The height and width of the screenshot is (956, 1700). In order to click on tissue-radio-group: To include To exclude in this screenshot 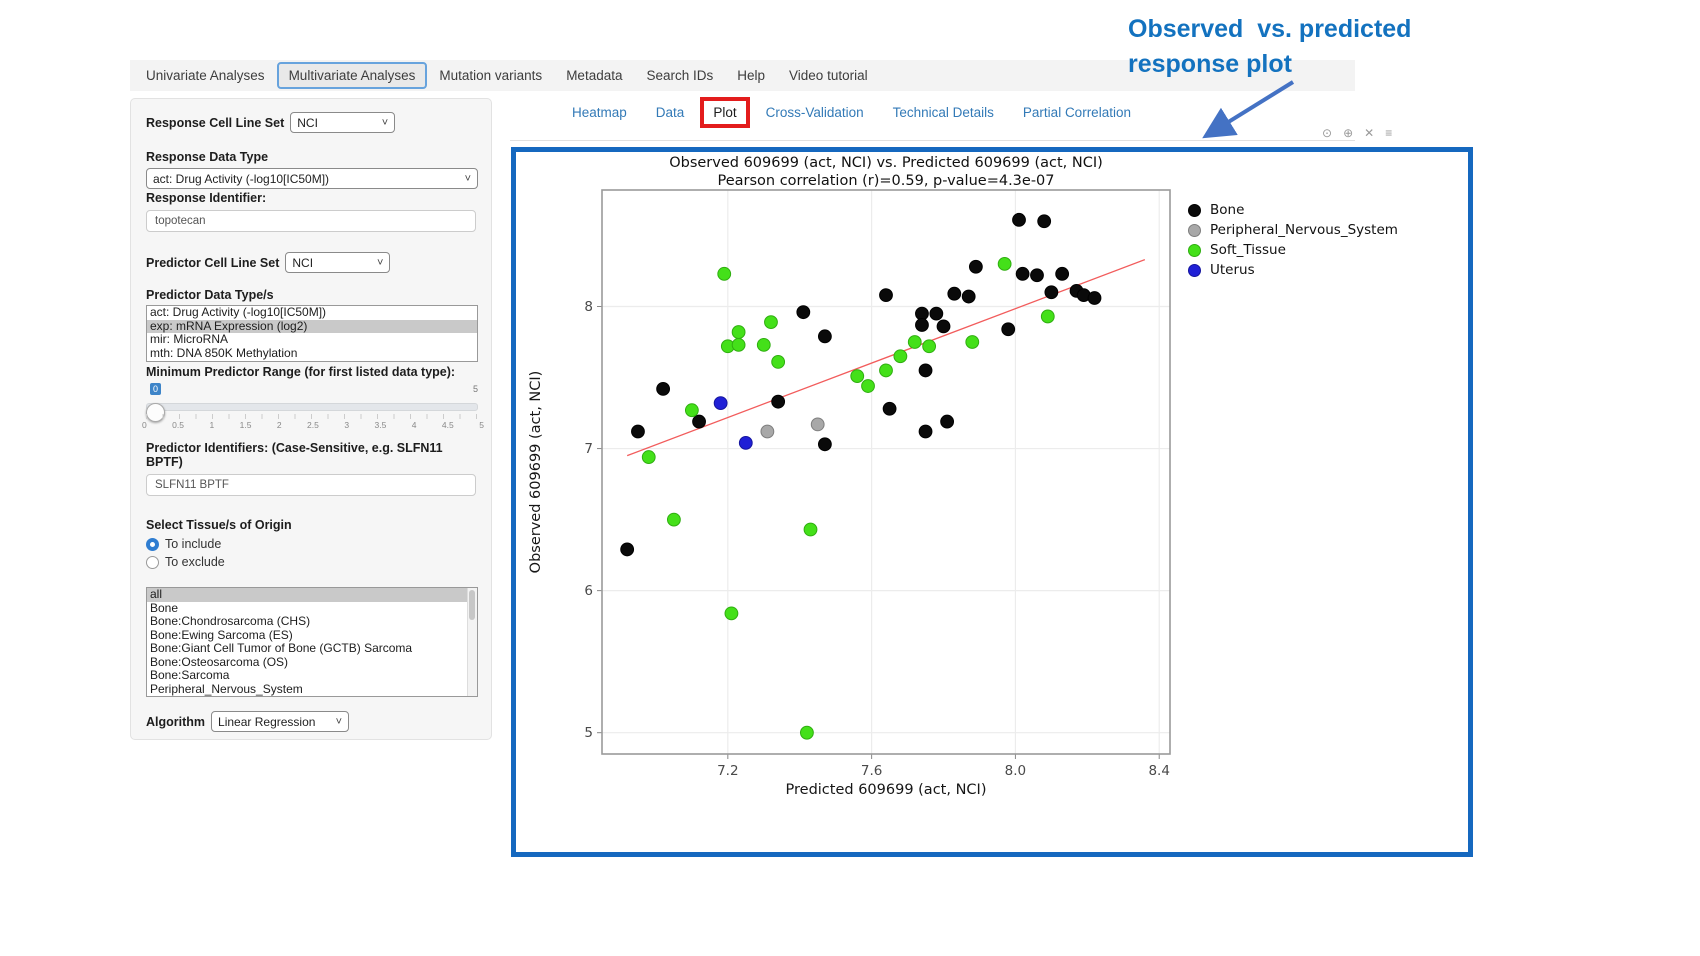, I will do `click(311, 553)`.